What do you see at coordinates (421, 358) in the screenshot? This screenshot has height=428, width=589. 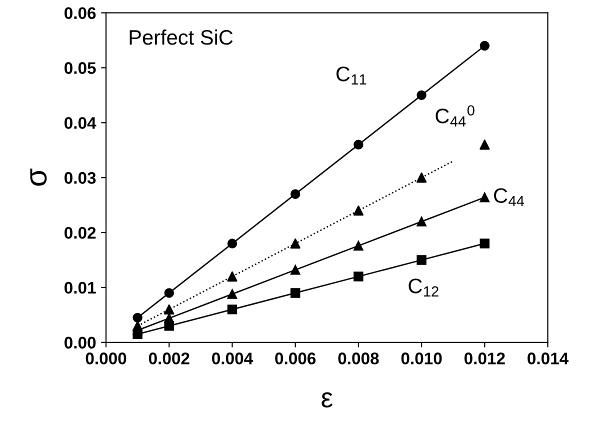 I see `x-tick-label: 0.010` at bounding box center [421, 358].